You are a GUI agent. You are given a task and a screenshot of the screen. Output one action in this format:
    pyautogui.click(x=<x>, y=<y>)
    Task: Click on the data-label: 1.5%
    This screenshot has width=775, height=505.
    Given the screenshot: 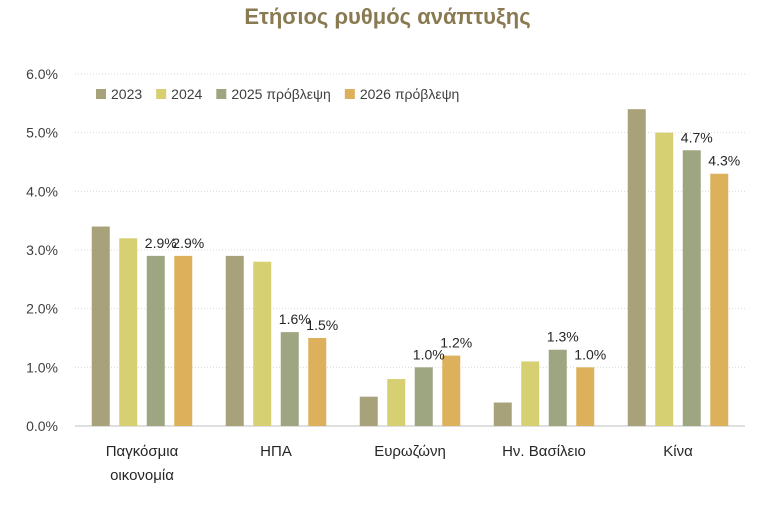 What is the action you would take?
    pyautogui.click(x=322, y=325)
    